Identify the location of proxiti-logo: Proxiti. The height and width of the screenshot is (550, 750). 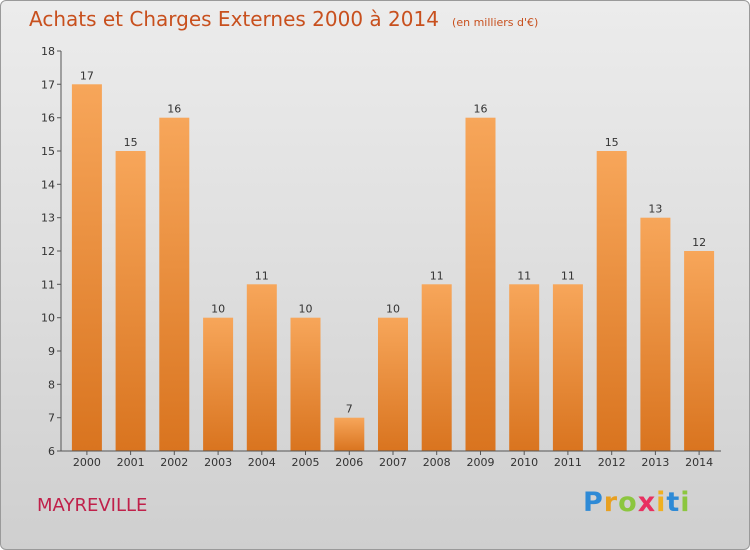
(637, 502).